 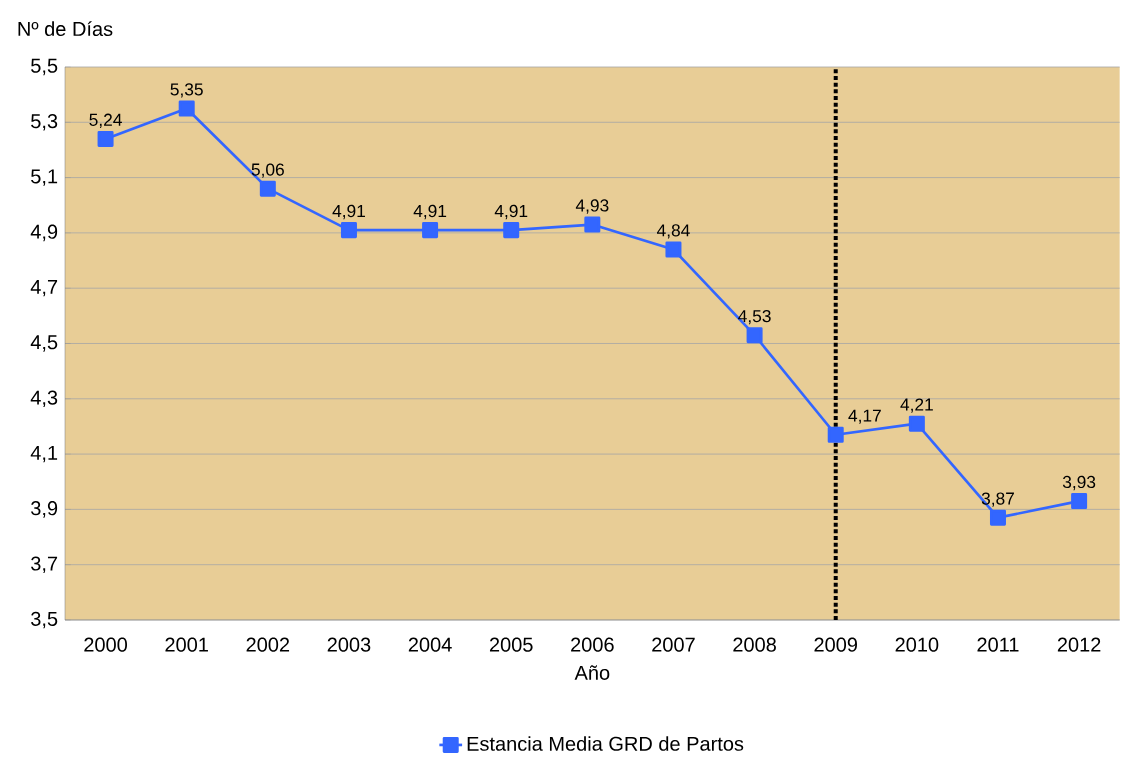 I want to click on legend-label: Estancia Media GRD de Partos, so click(x=605, y=743).